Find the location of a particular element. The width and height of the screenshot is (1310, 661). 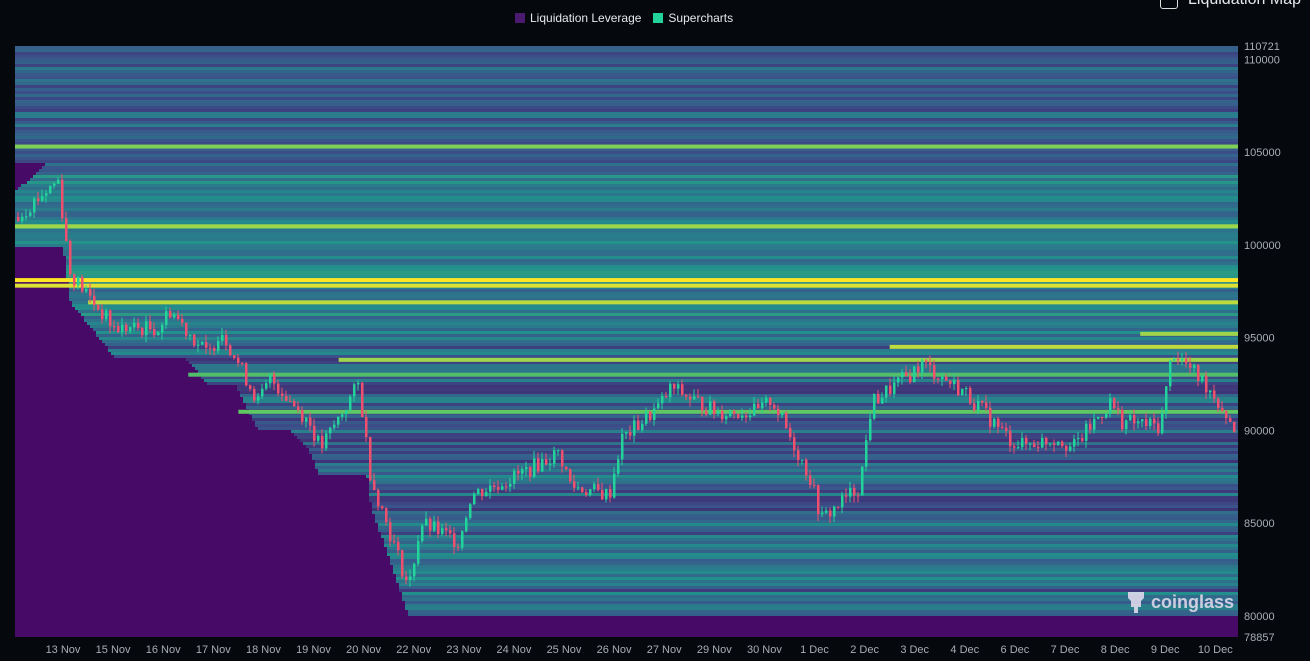

y-tick-label: 105000 is located at coordinates (1262, 153).